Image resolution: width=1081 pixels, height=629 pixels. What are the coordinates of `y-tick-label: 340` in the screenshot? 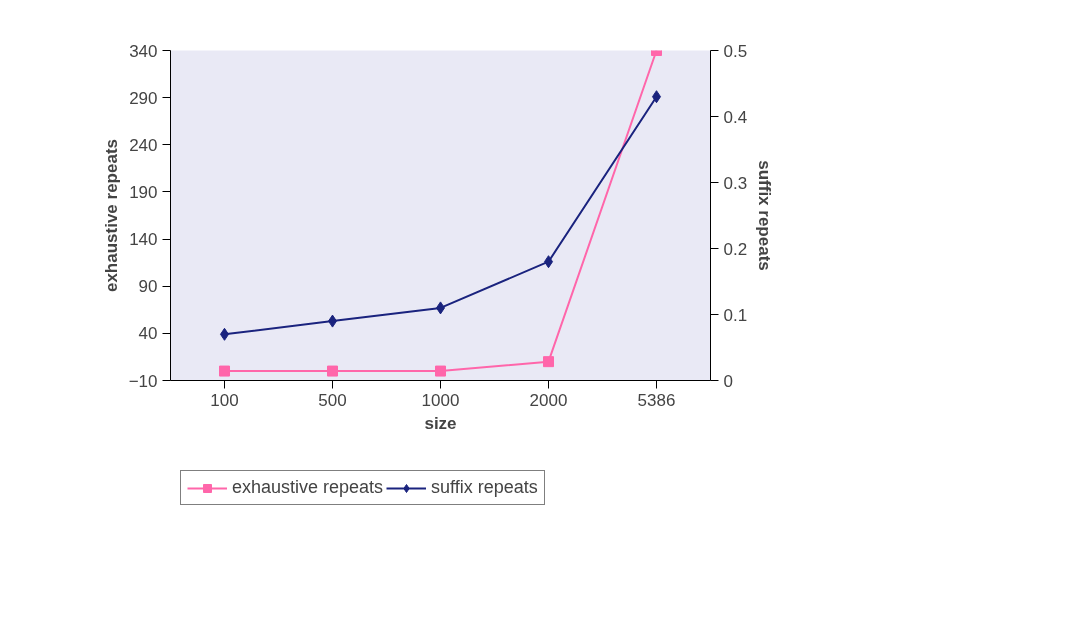 It's located at (143, 51).